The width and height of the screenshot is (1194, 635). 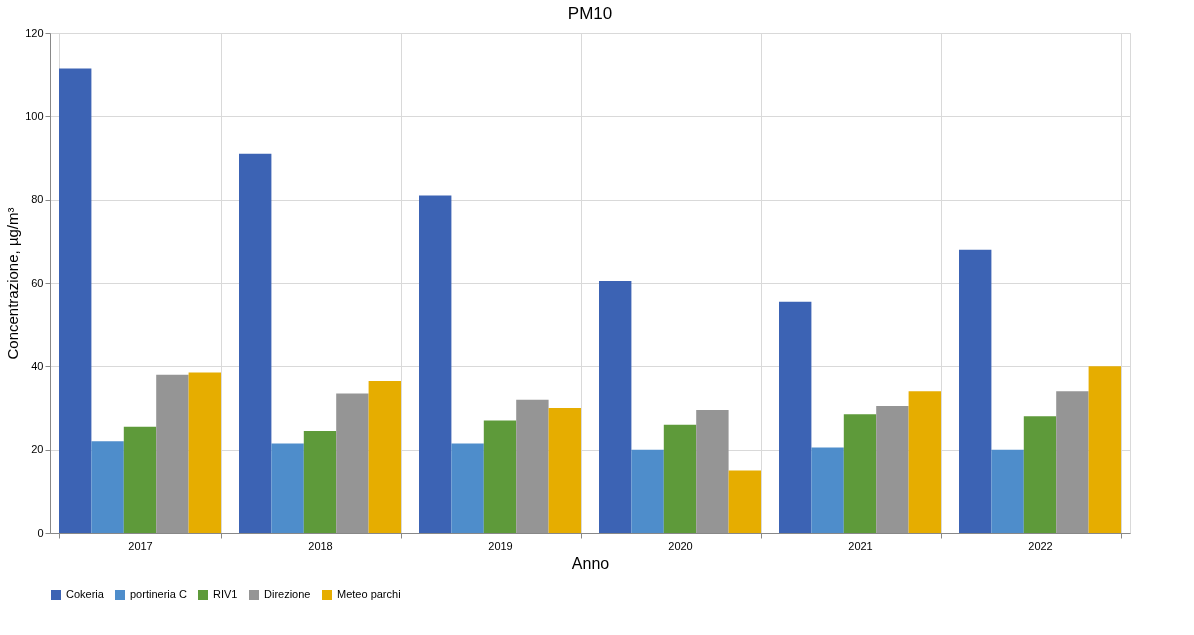 What do you see at coordinates (320, 545) in the screenshot?
I see `x-tick-label: 2018` at bounding box center [320, 545].